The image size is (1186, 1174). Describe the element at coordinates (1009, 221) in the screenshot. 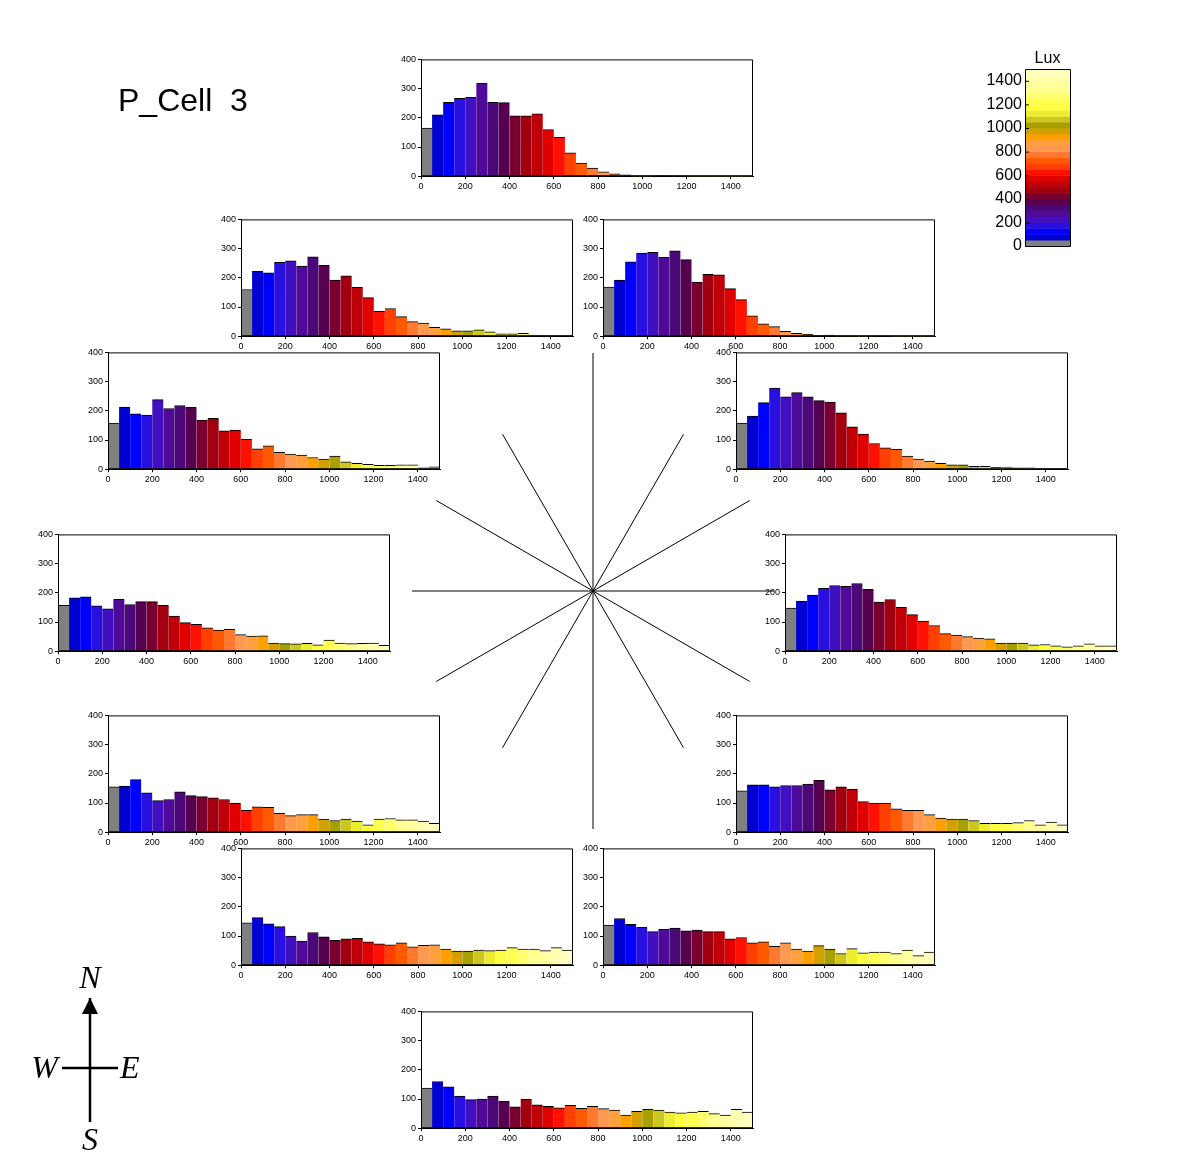

I see `color-bar-label: 200` at that location.